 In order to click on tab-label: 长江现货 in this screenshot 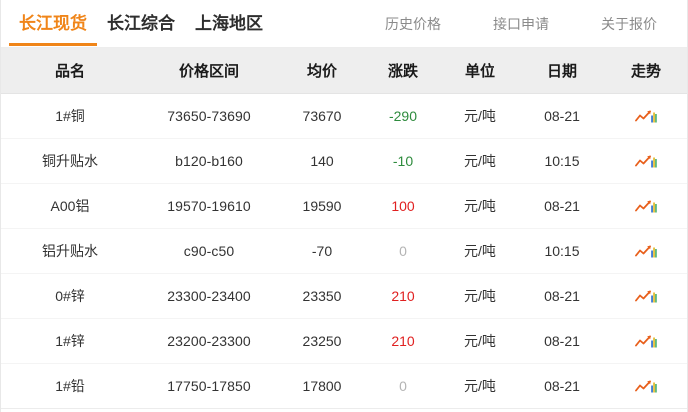, I will do `click(53, 23)`.